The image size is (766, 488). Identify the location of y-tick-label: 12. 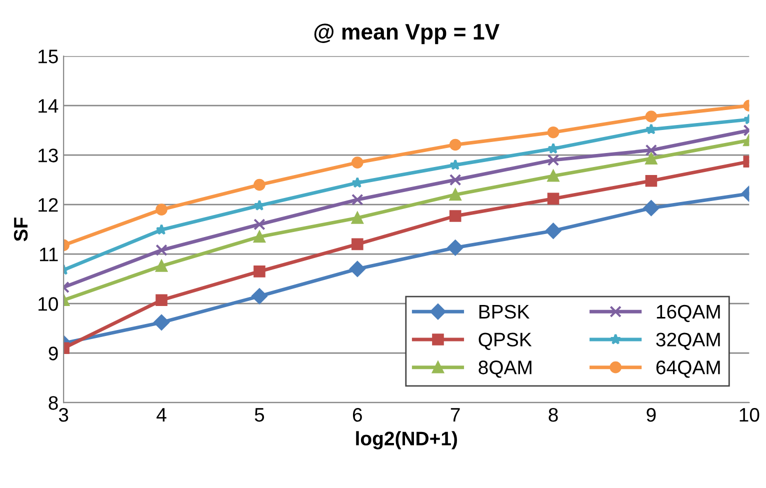
(48, 205).